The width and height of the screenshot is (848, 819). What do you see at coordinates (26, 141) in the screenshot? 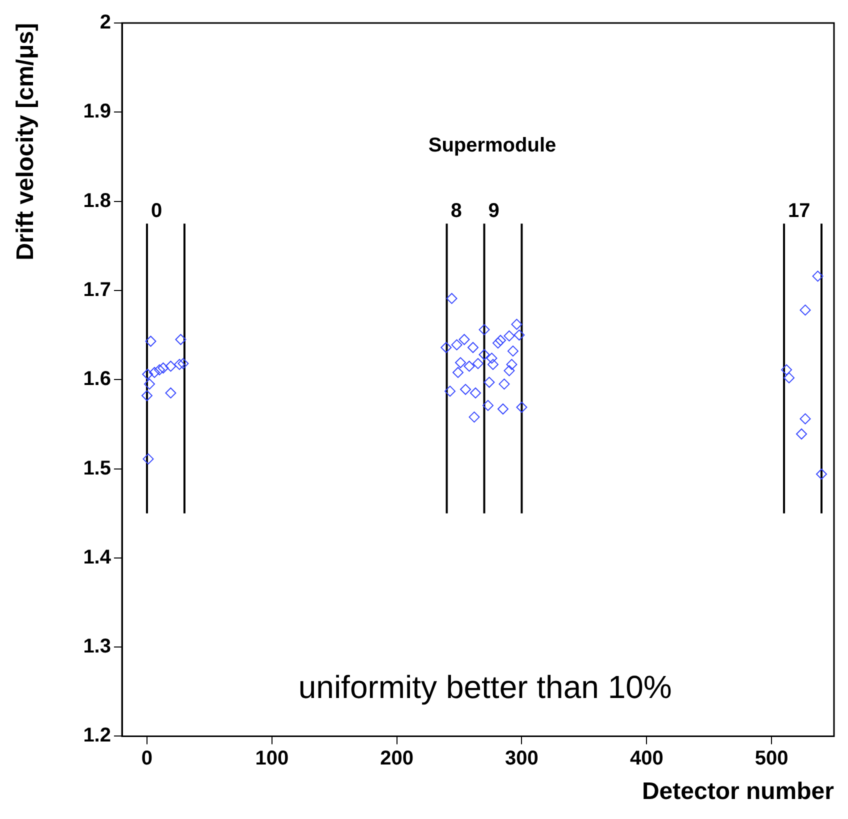
I see `y-axis-title: Drift velocity [cm/μs]` at bounding box center [26, 141].